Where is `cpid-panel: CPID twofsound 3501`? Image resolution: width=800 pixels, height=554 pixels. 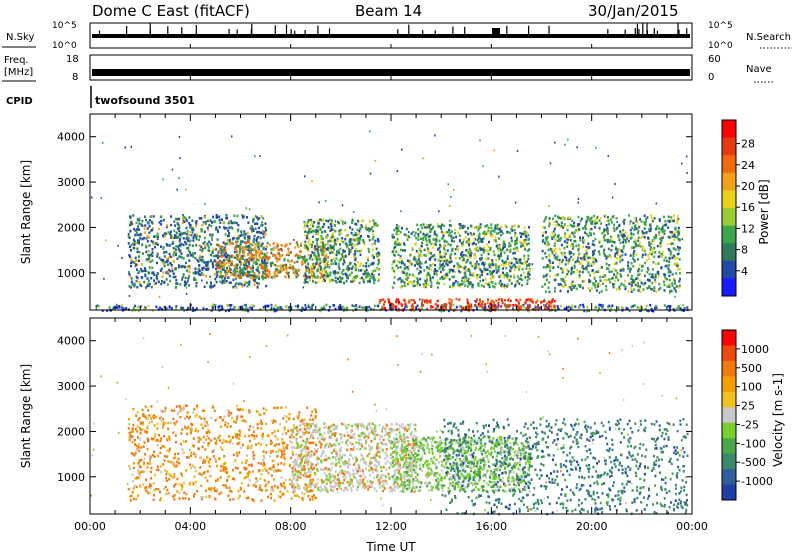 cpid-panel: CPID twofsound 3501 is located at coordinates (100, 97).